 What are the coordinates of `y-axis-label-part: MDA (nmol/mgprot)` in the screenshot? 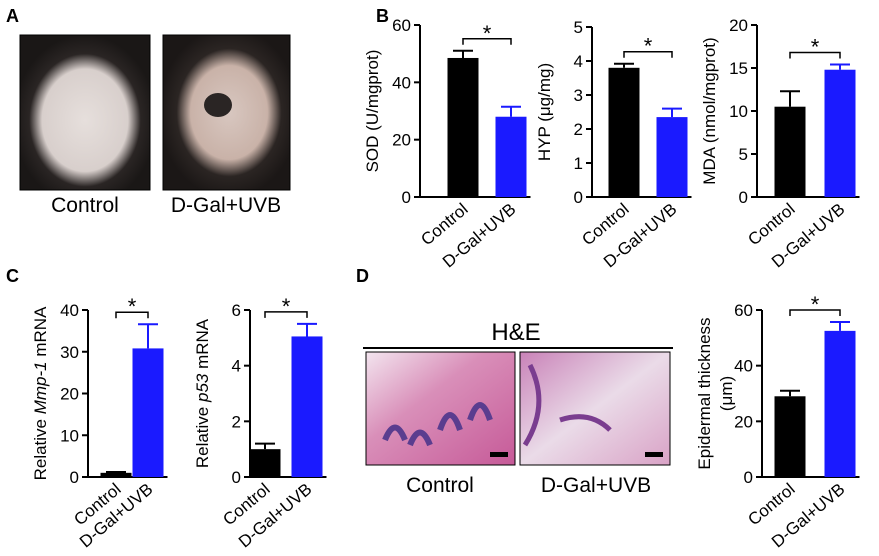 It's located at (709, 110).